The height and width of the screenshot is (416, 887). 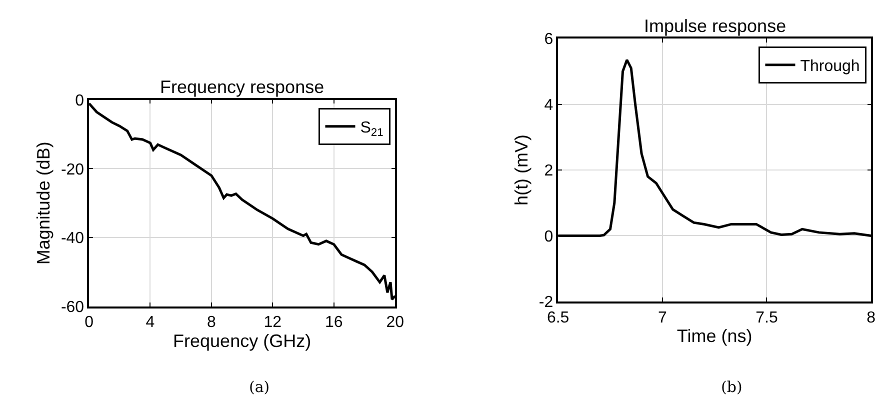 I want to click on legend-label: Through, so click(x=830, y=67).